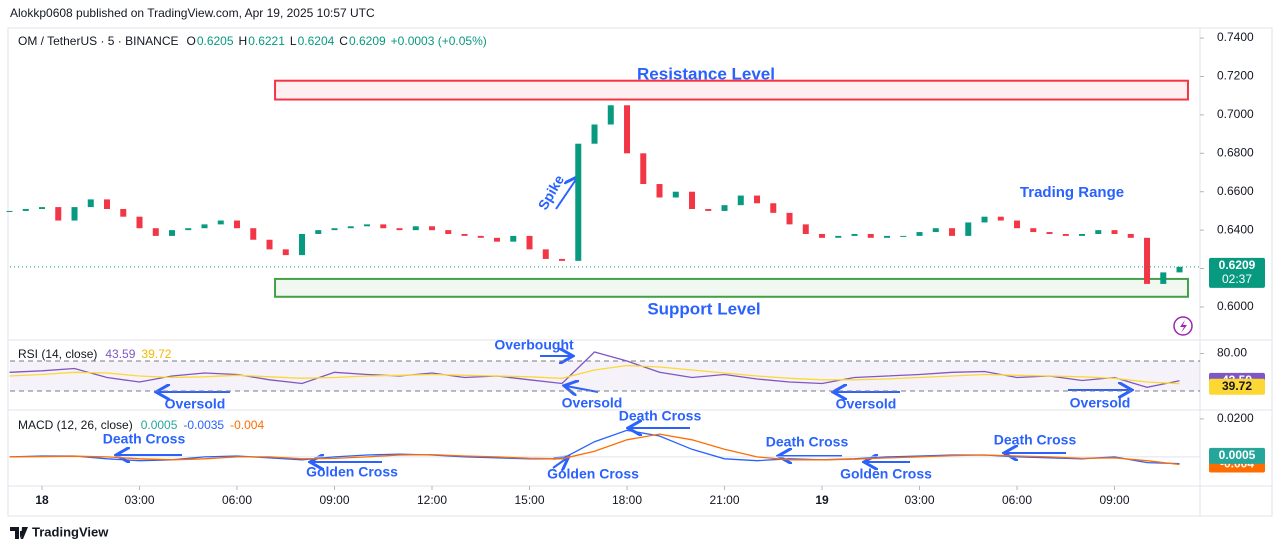  Describe the element at coordinates (1237, 455) in the screenshot. I see `value-badge` at that location.